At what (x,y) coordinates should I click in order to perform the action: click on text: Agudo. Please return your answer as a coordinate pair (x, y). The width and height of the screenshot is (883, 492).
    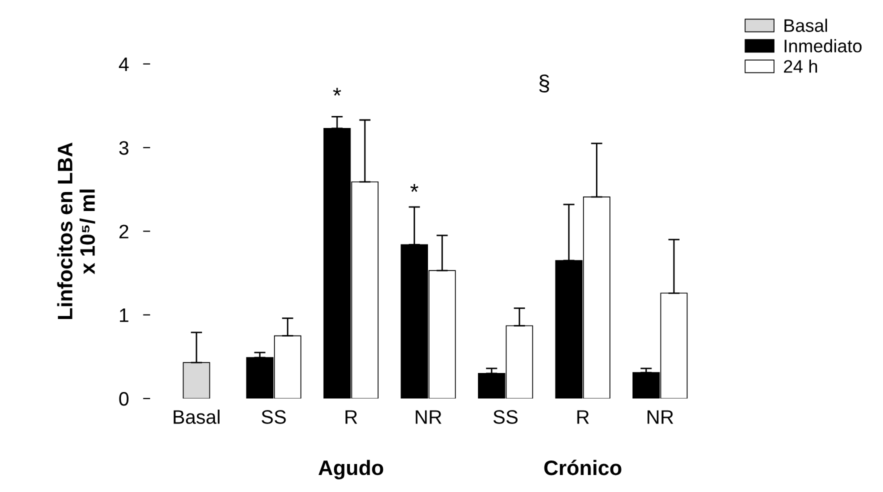
    Looking at the image, I should click on (351, 470).